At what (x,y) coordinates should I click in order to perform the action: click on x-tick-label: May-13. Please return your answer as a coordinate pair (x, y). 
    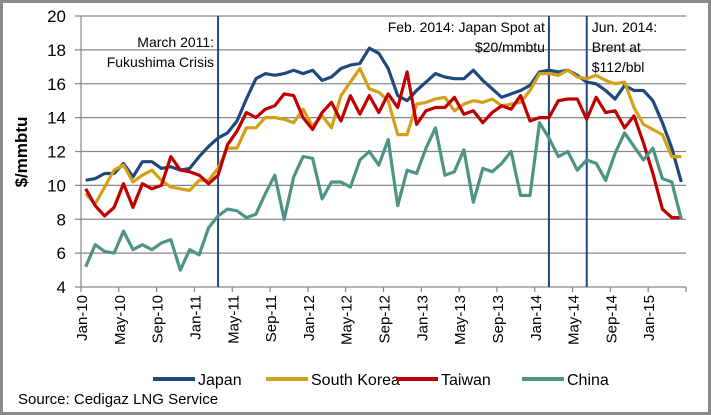
    Looking at the image, I should click on (460, 320).